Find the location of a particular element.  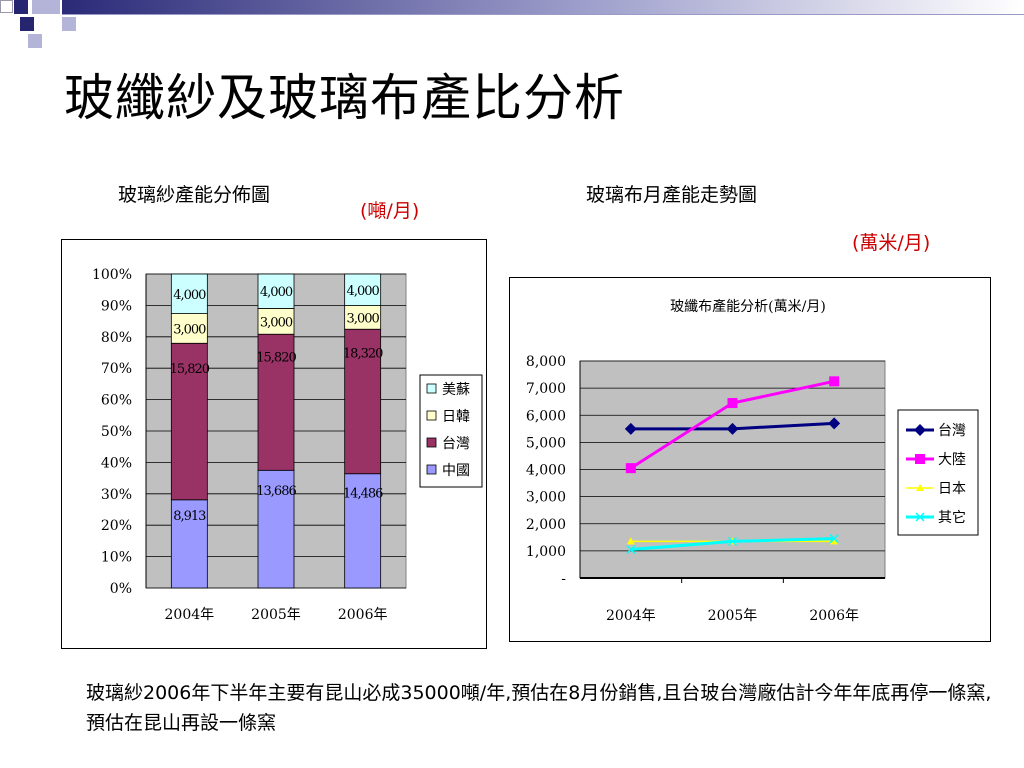

line-y-tick-label: 3,000 is located at coordinates (546, 498).